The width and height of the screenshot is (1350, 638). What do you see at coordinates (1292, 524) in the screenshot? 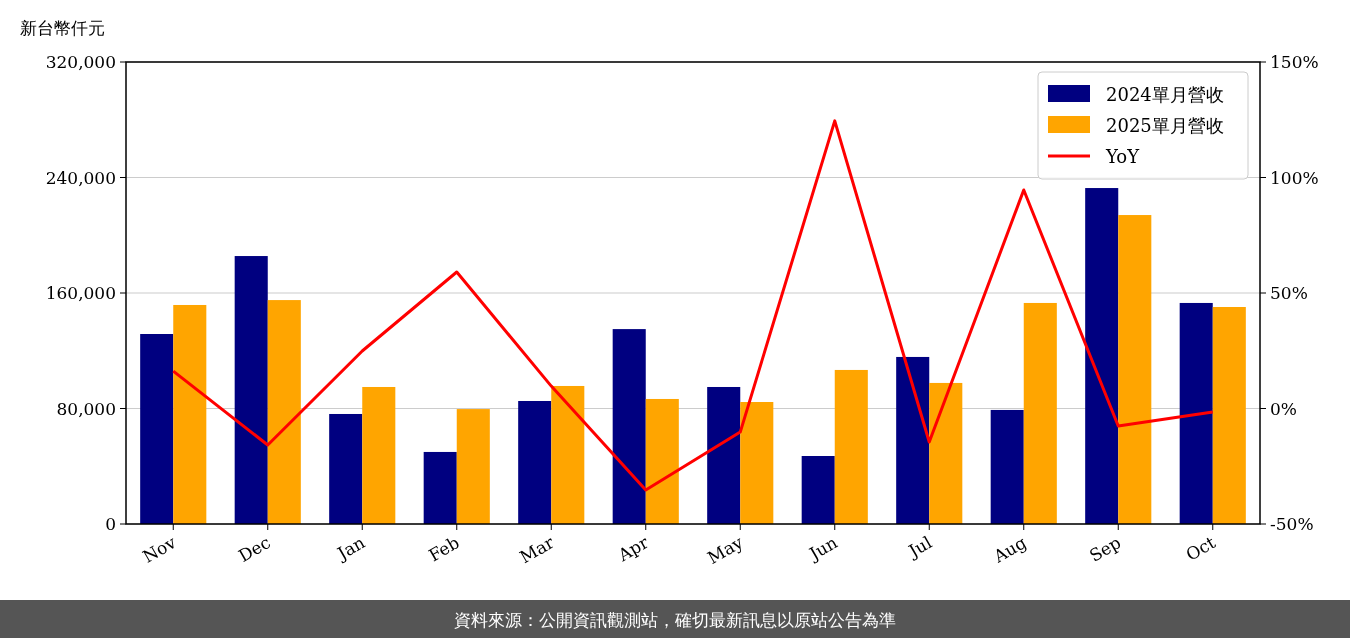
I see `y2-tick-label: -50%` at bounding box center [1292, 524].